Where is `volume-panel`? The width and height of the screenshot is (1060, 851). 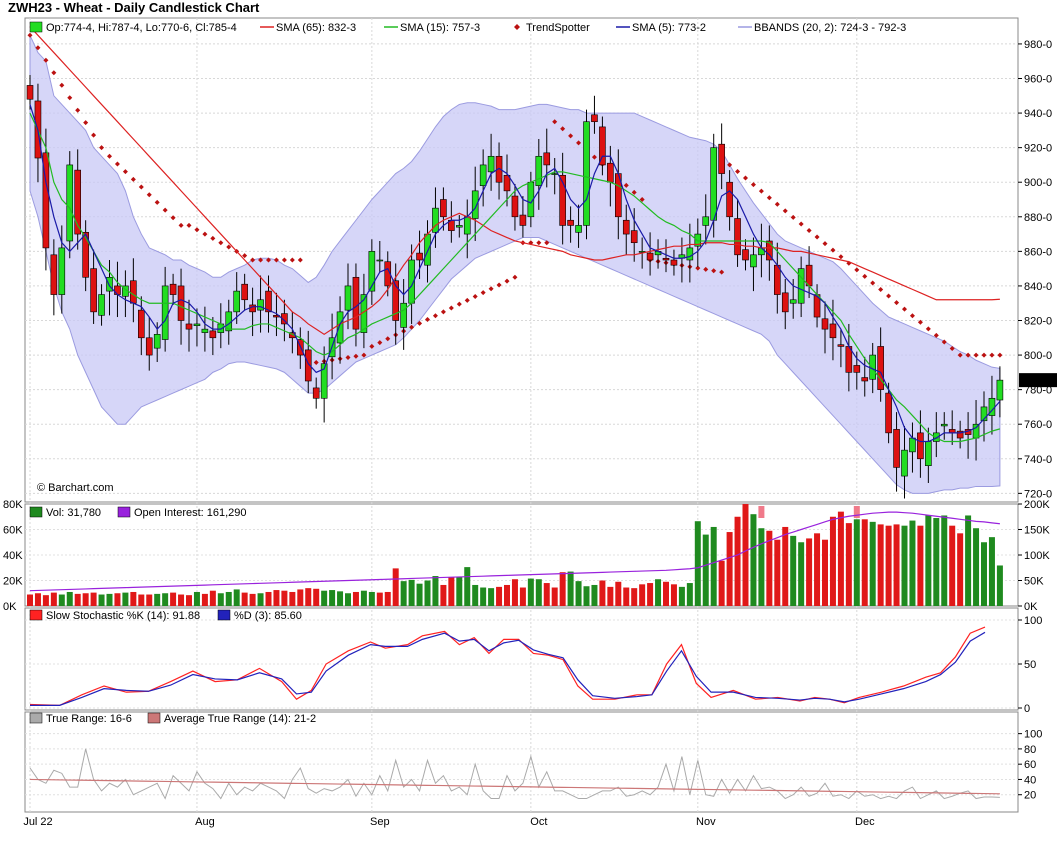
volume-panel is located at coordinates (515, 555).